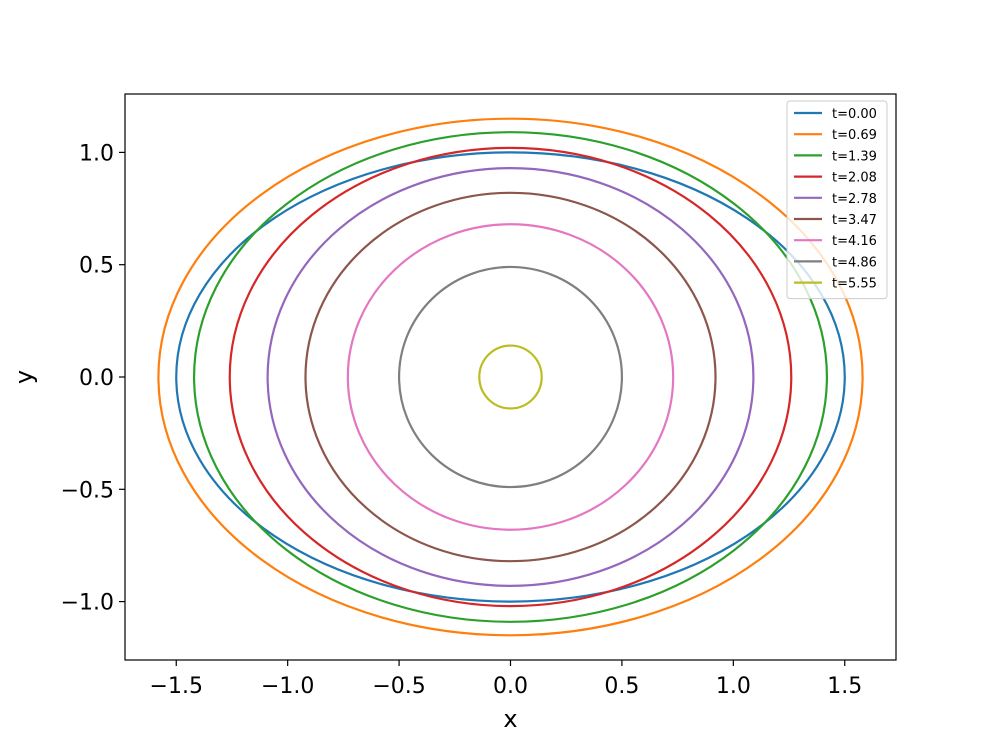 This screenshot has height=751, width=996. I want to click on y-axis-ticks: −1.0 −0.5 0.0 0.5 1.0, so click(93, 378).